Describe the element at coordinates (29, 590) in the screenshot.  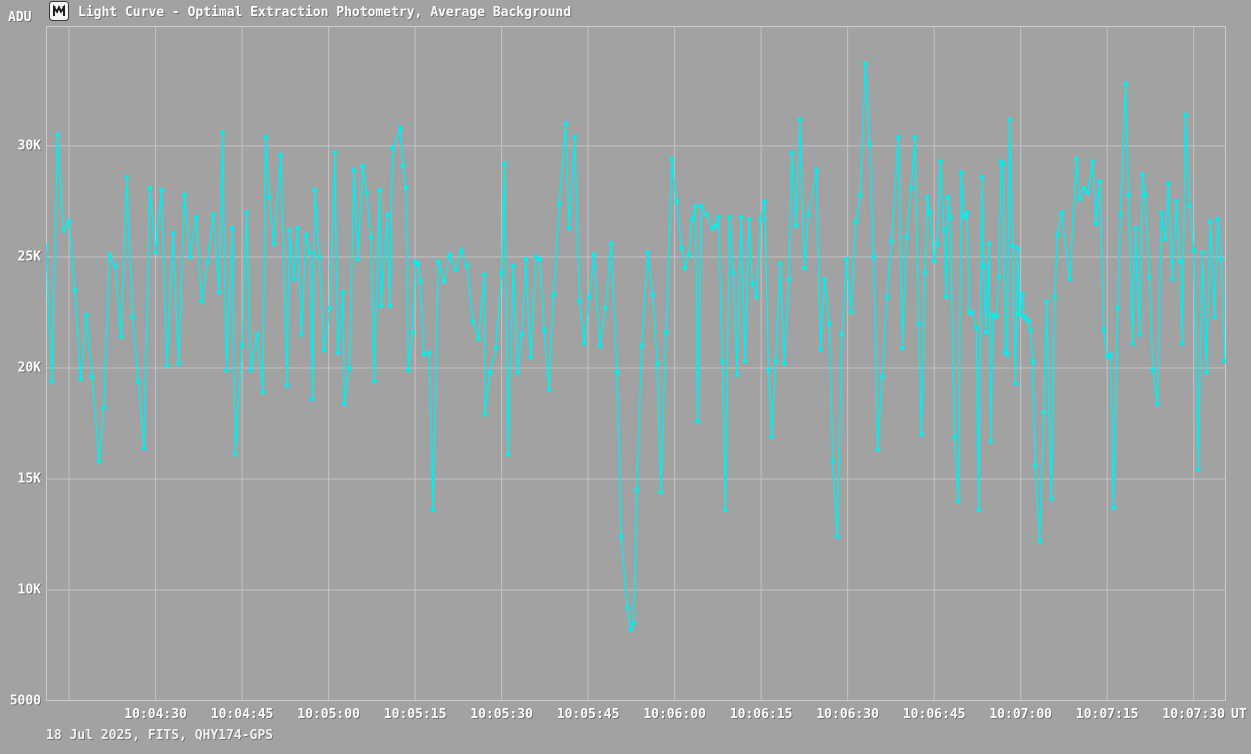
I see `y-tick-label: 10K` at that location.